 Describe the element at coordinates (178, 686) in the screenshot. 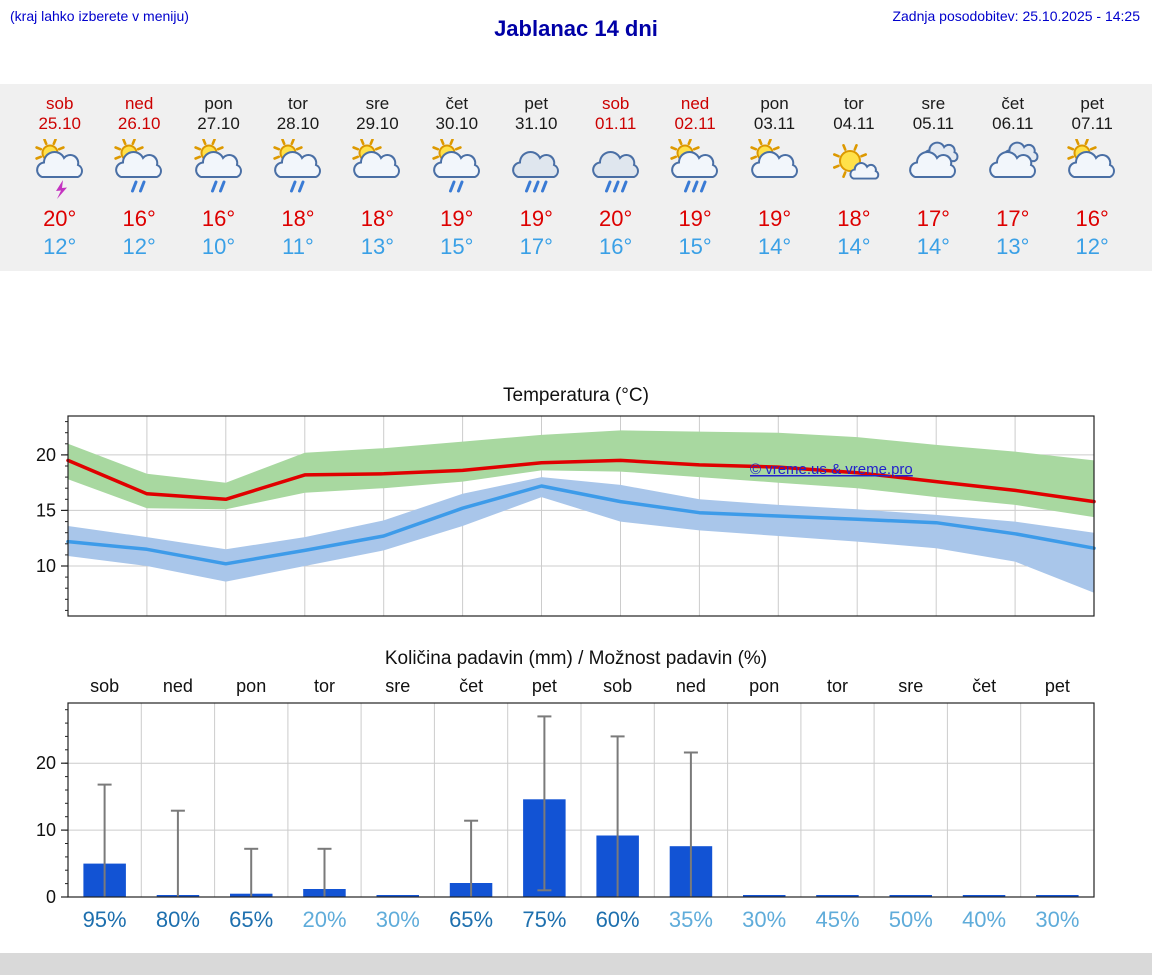

I see `precip-day-label: ned` at that location.